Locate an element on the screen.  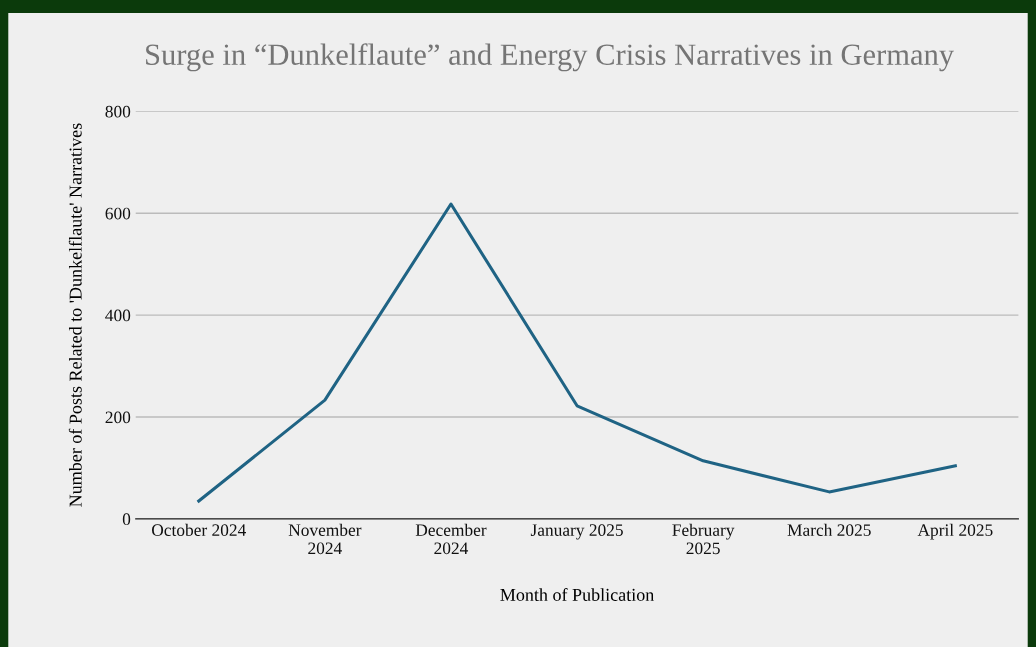
y-tick-label: 200 is located at coordinates (118, 417).